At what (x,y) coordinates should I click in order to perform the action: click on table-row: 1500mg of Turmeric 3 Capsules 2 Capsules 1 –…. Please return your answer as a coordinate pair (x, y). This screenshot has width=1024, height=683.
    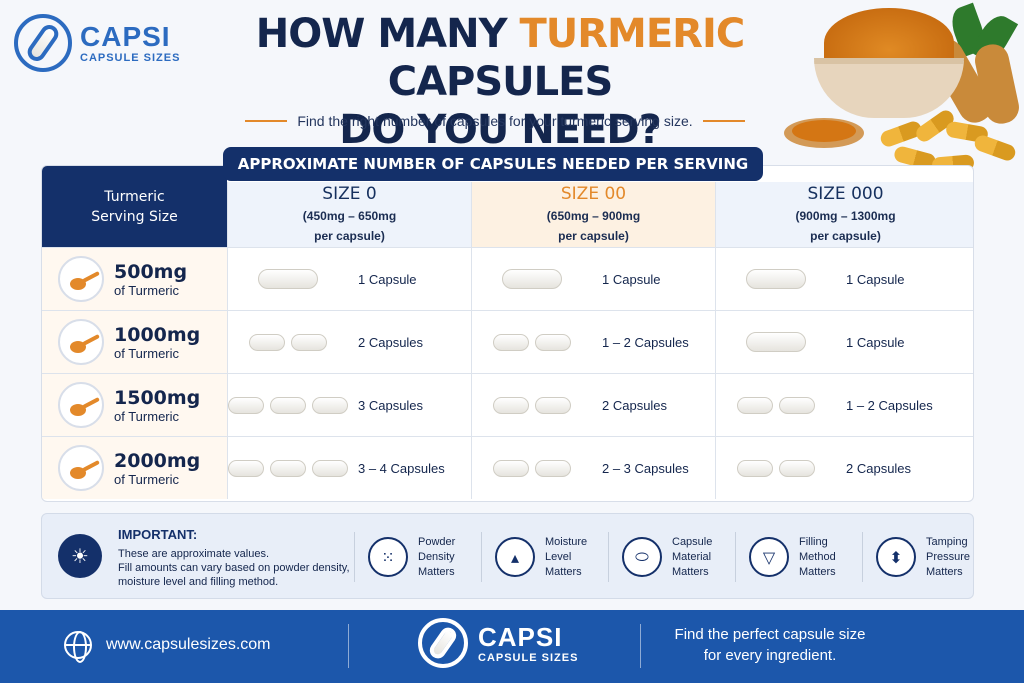
    Looking at the image, I should click on (507, 404).